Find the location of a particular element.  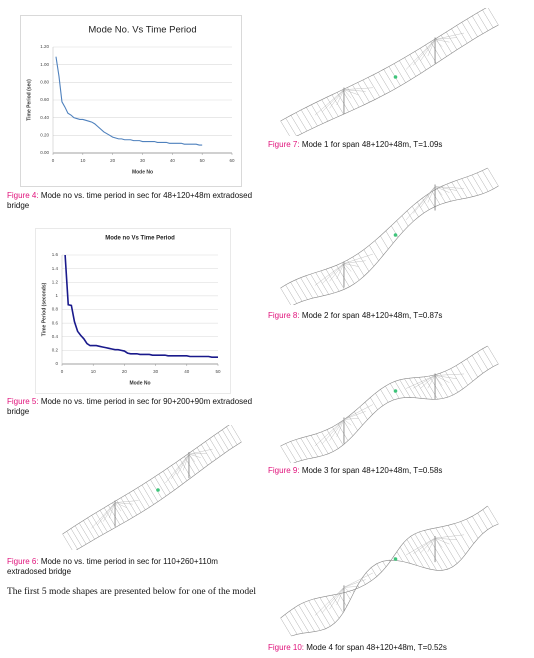

chart-title: Mode No. Vs Time Period is located at coordinates (142, 30).